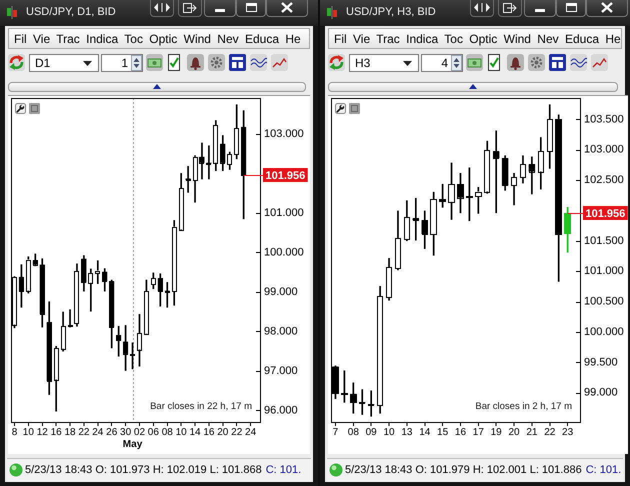  What do you see at coordinates (391, 12) in the screenshot?
I see `chart-title: USD/JPY, H3, BID` at bounding box center [391, 12].